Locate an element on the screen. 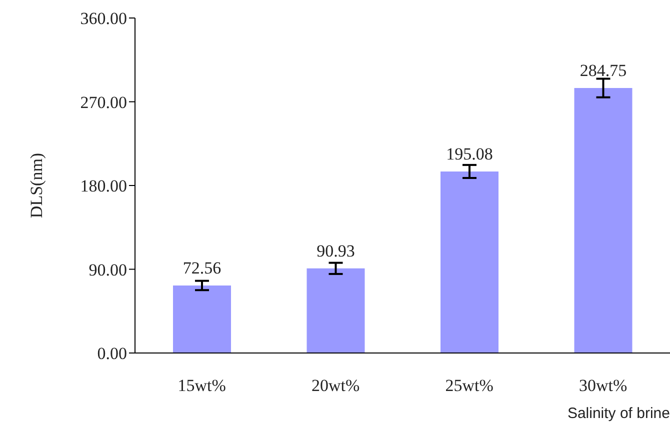  x-tick-label: 30wt% is located at coordinates (603, 386).